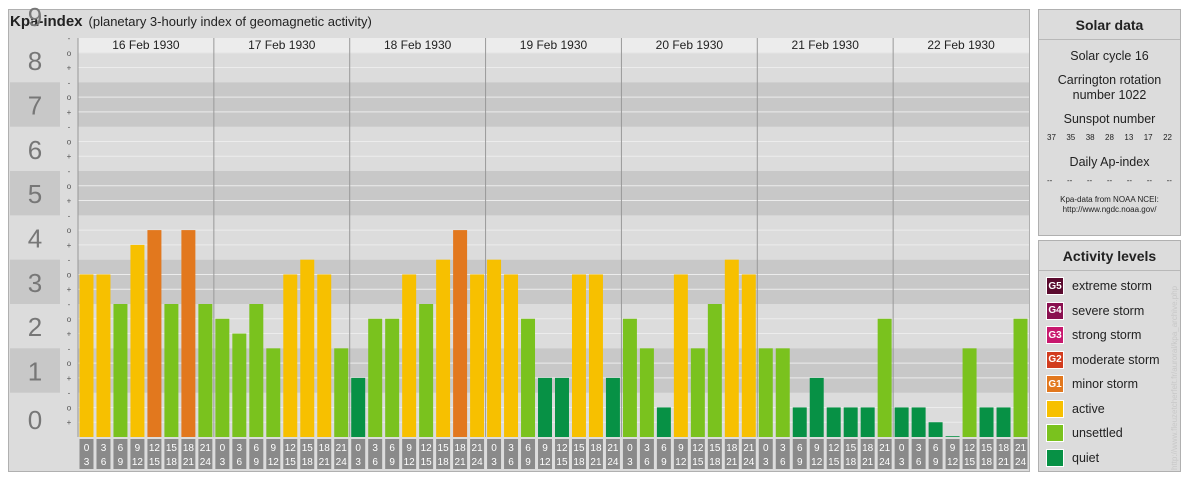  I want to click on solar-data-heading: Solar data, so click(1109, 25).